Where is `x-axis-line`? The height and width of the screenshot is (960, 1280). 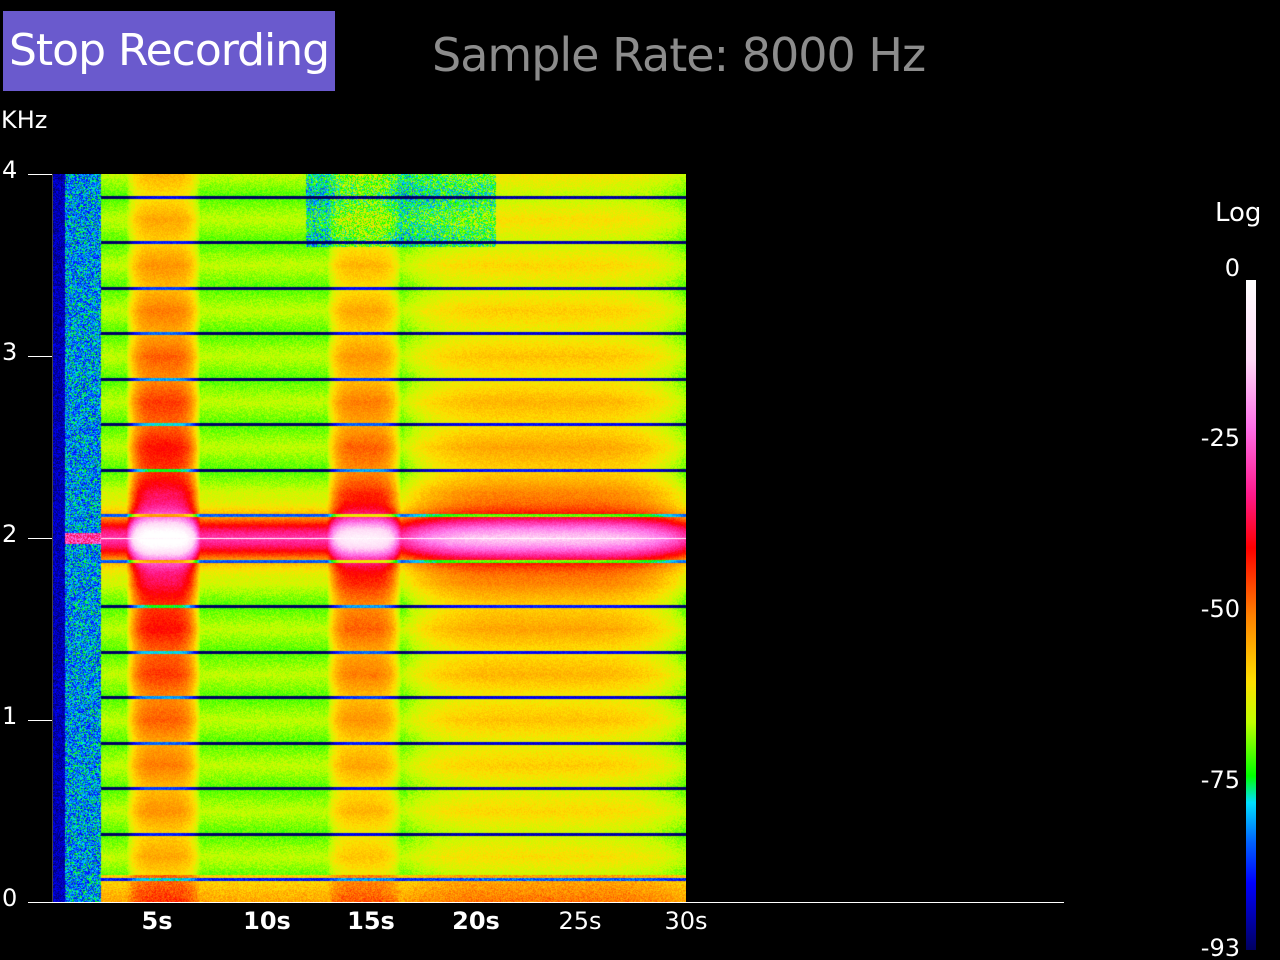
x-axis-line is located at coordinates (558, 902).